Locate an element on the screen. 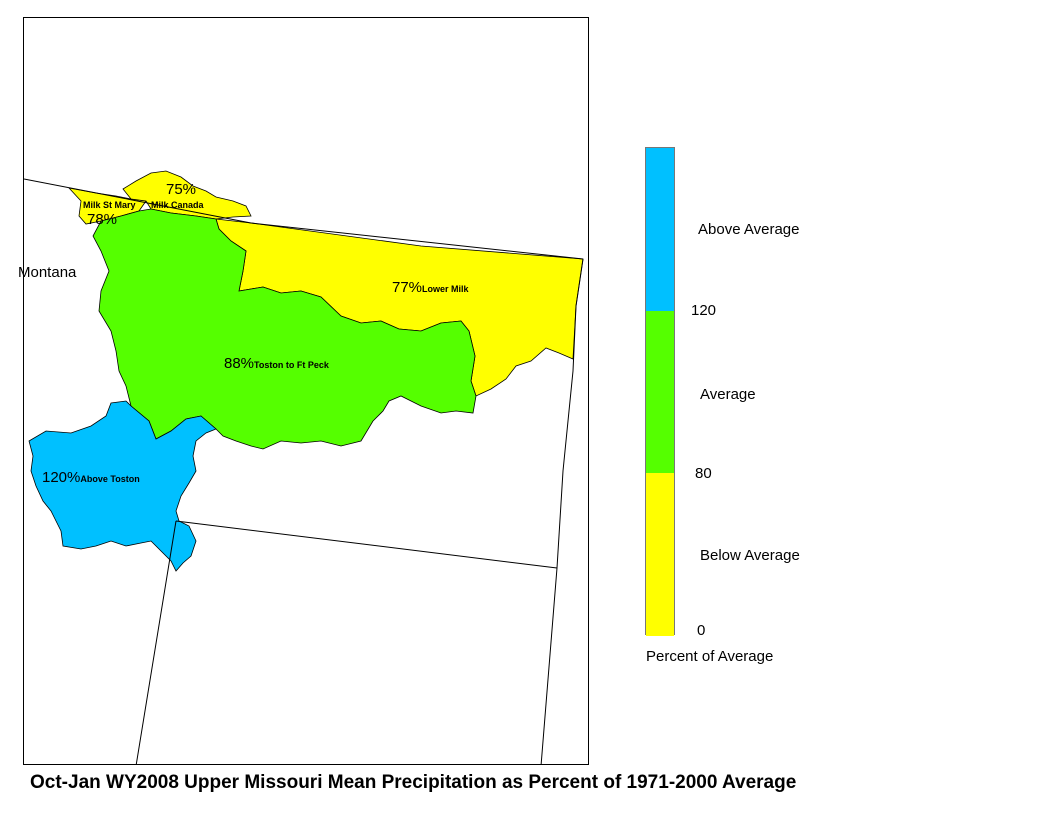  basin-label-milk-canada-name: Milk Canada is located at coordinates (178, 205).